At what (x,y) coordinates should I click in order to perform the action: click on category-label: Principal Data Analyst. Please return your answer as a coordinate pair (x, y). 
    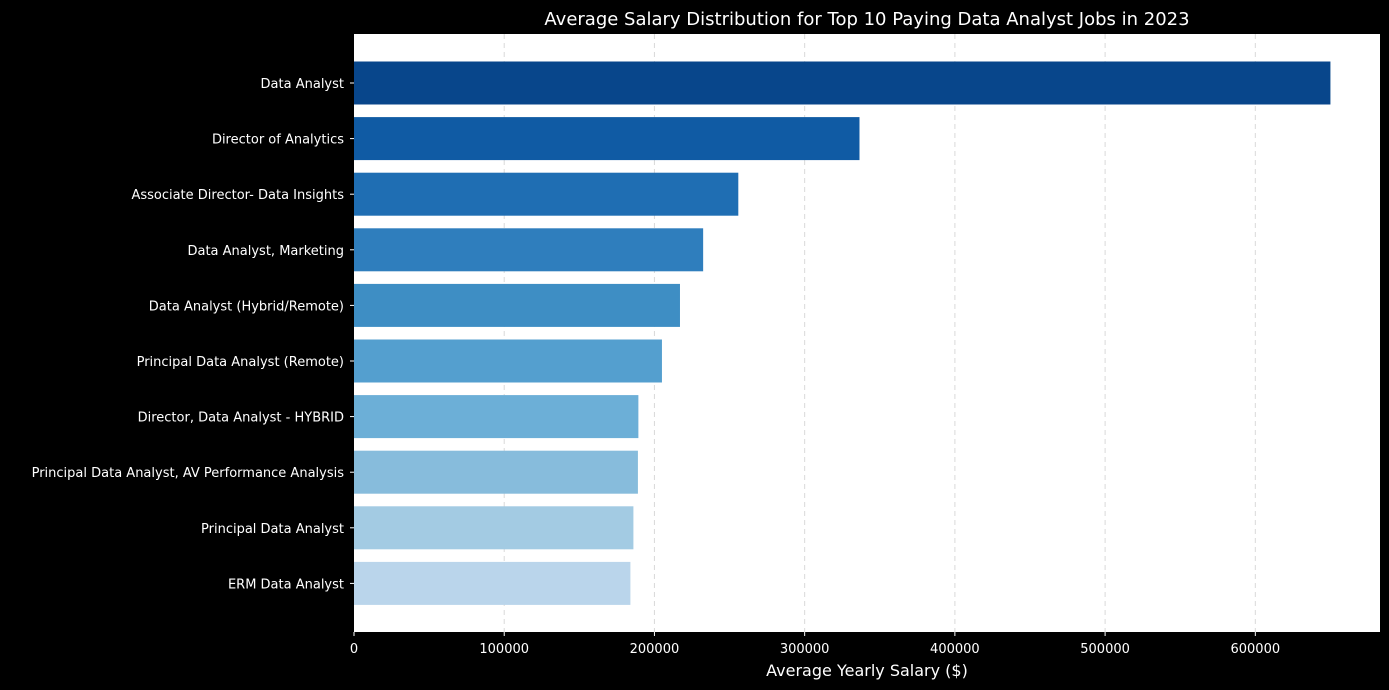
    Looking at the image, I should click on (272, 529).